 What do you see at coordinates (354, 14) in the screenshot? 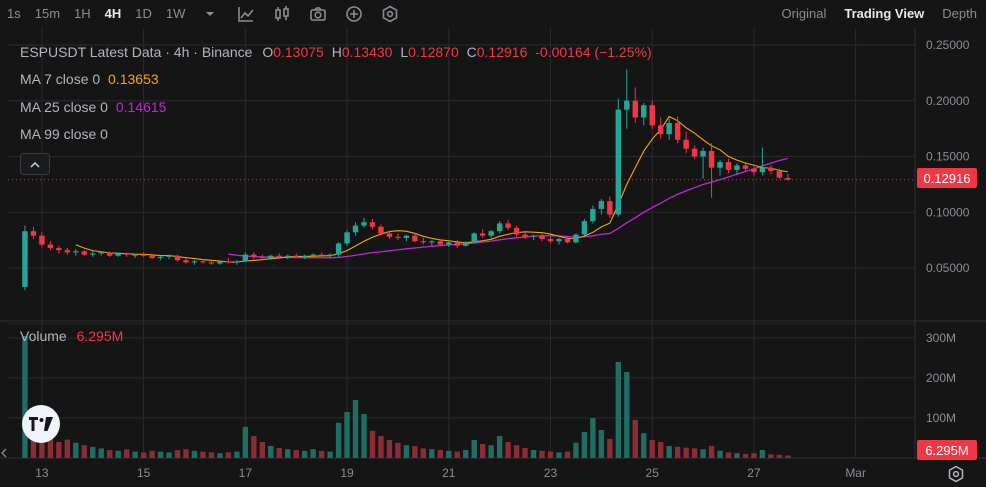
I see `plus-circle-icon` at bounding box center [354, 14].